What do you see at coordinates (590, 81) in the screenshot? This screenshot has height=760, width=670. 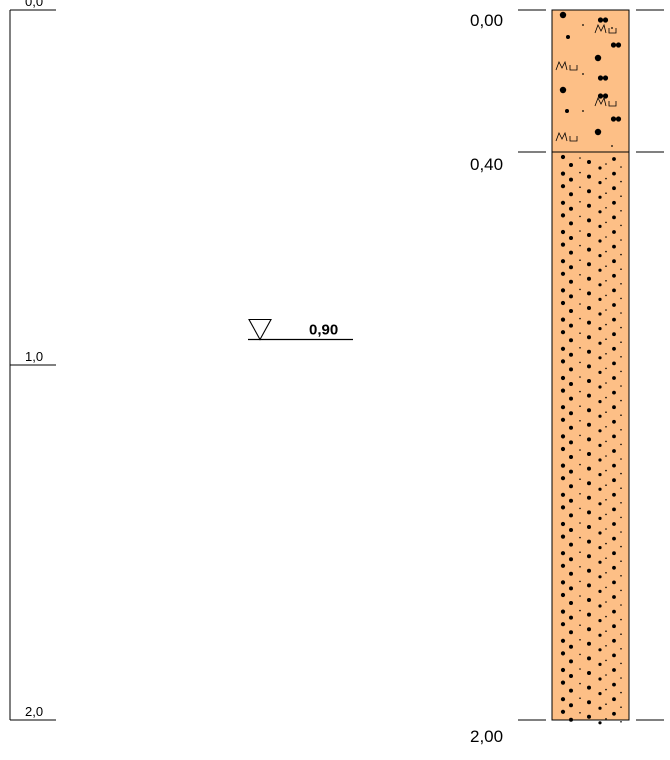 I see `soil-layer-fill` at bounding box center [590, 81].